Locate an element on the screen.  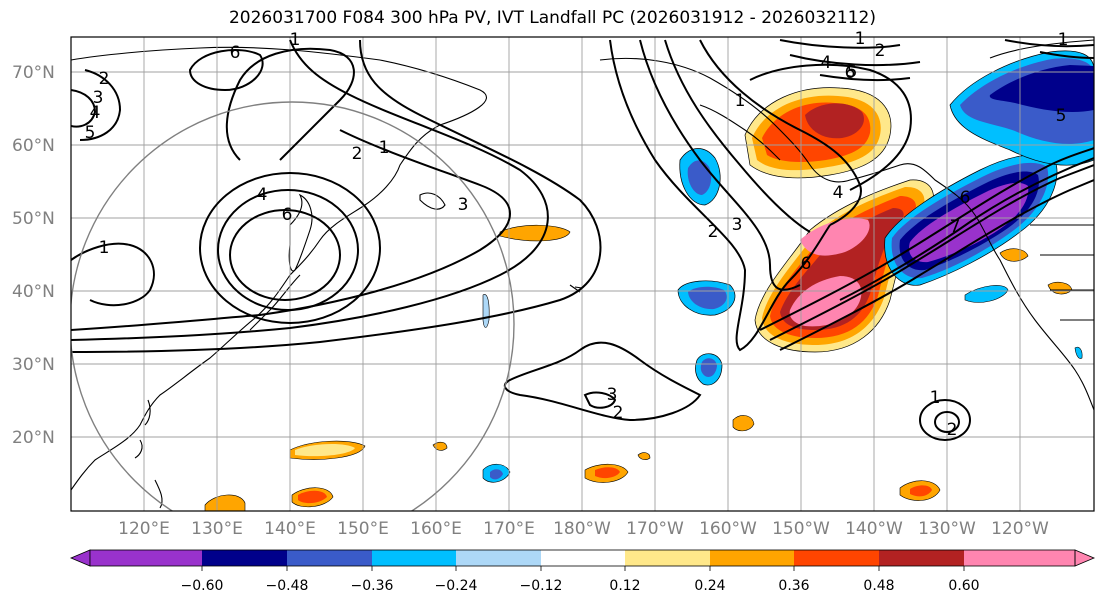
colorbar-tick-label: −0.60 is located at coordinates (202, 586).